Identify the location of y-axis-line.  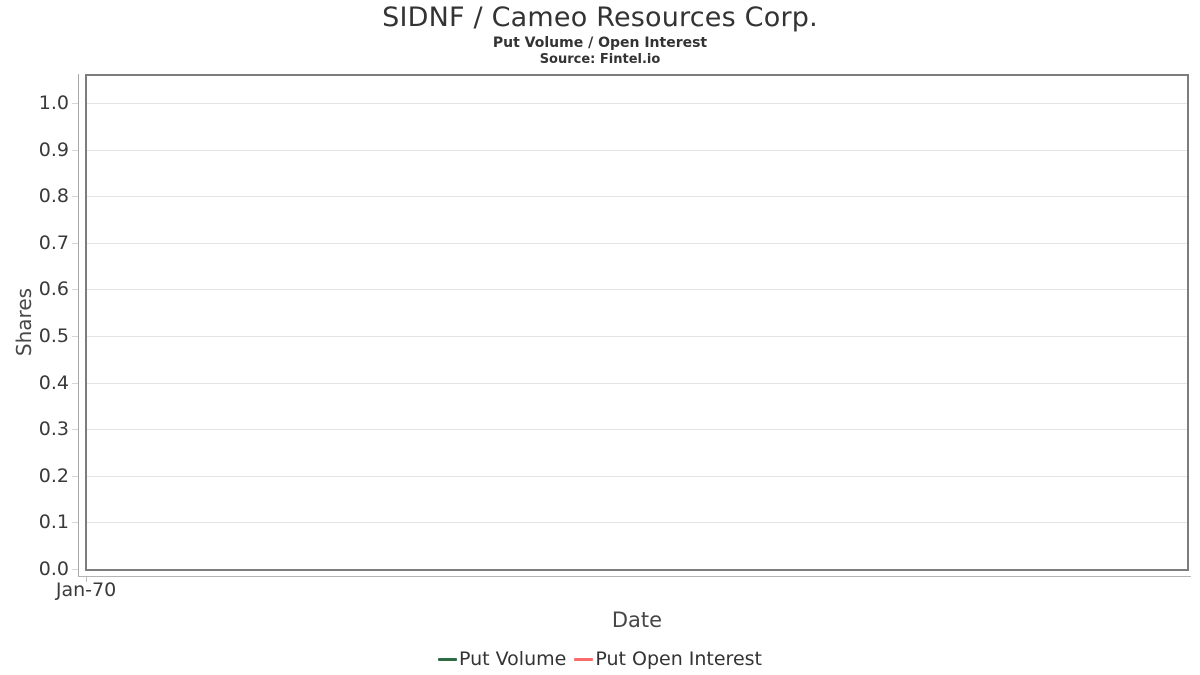
(78, 325).